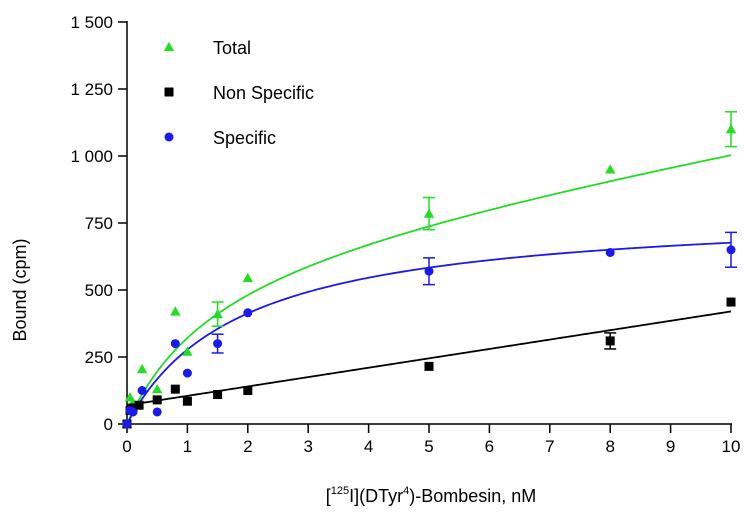 This screenshot has width=745, height=517. I want to click on x-tick-label: 0, so click(126, 446).